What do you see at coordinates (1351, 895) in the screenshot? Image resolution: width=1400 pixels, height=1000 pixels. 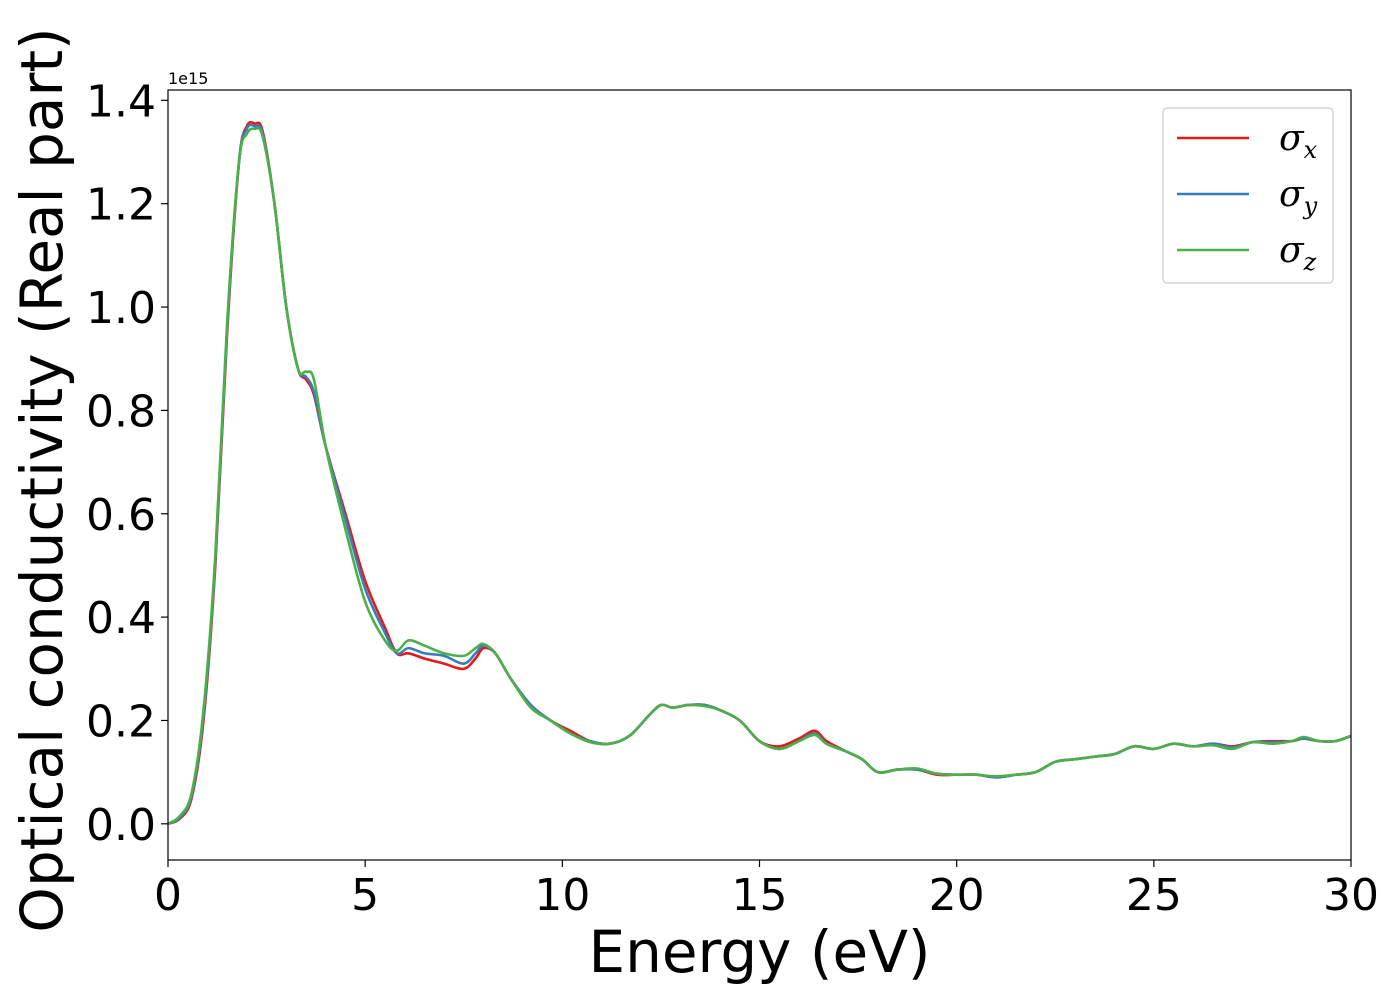 I see `x-tick-label: 30` at bounding box center [1351, 895].